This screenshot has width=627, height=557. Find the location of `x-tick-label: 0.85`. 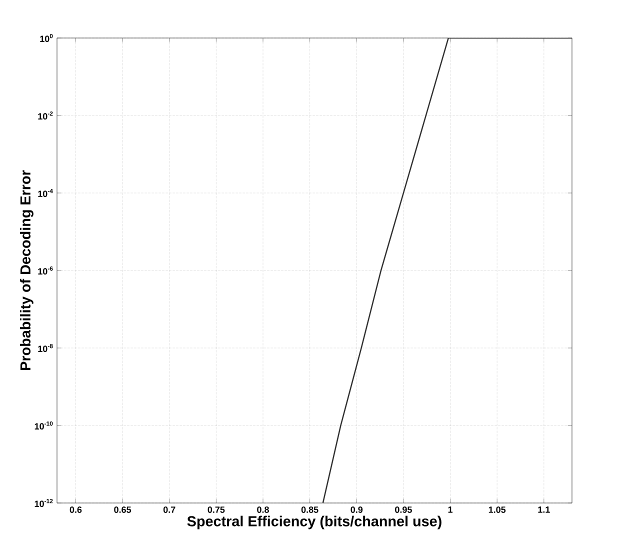

x-tick-label: 0.85 is located at coordinates (309, 509).